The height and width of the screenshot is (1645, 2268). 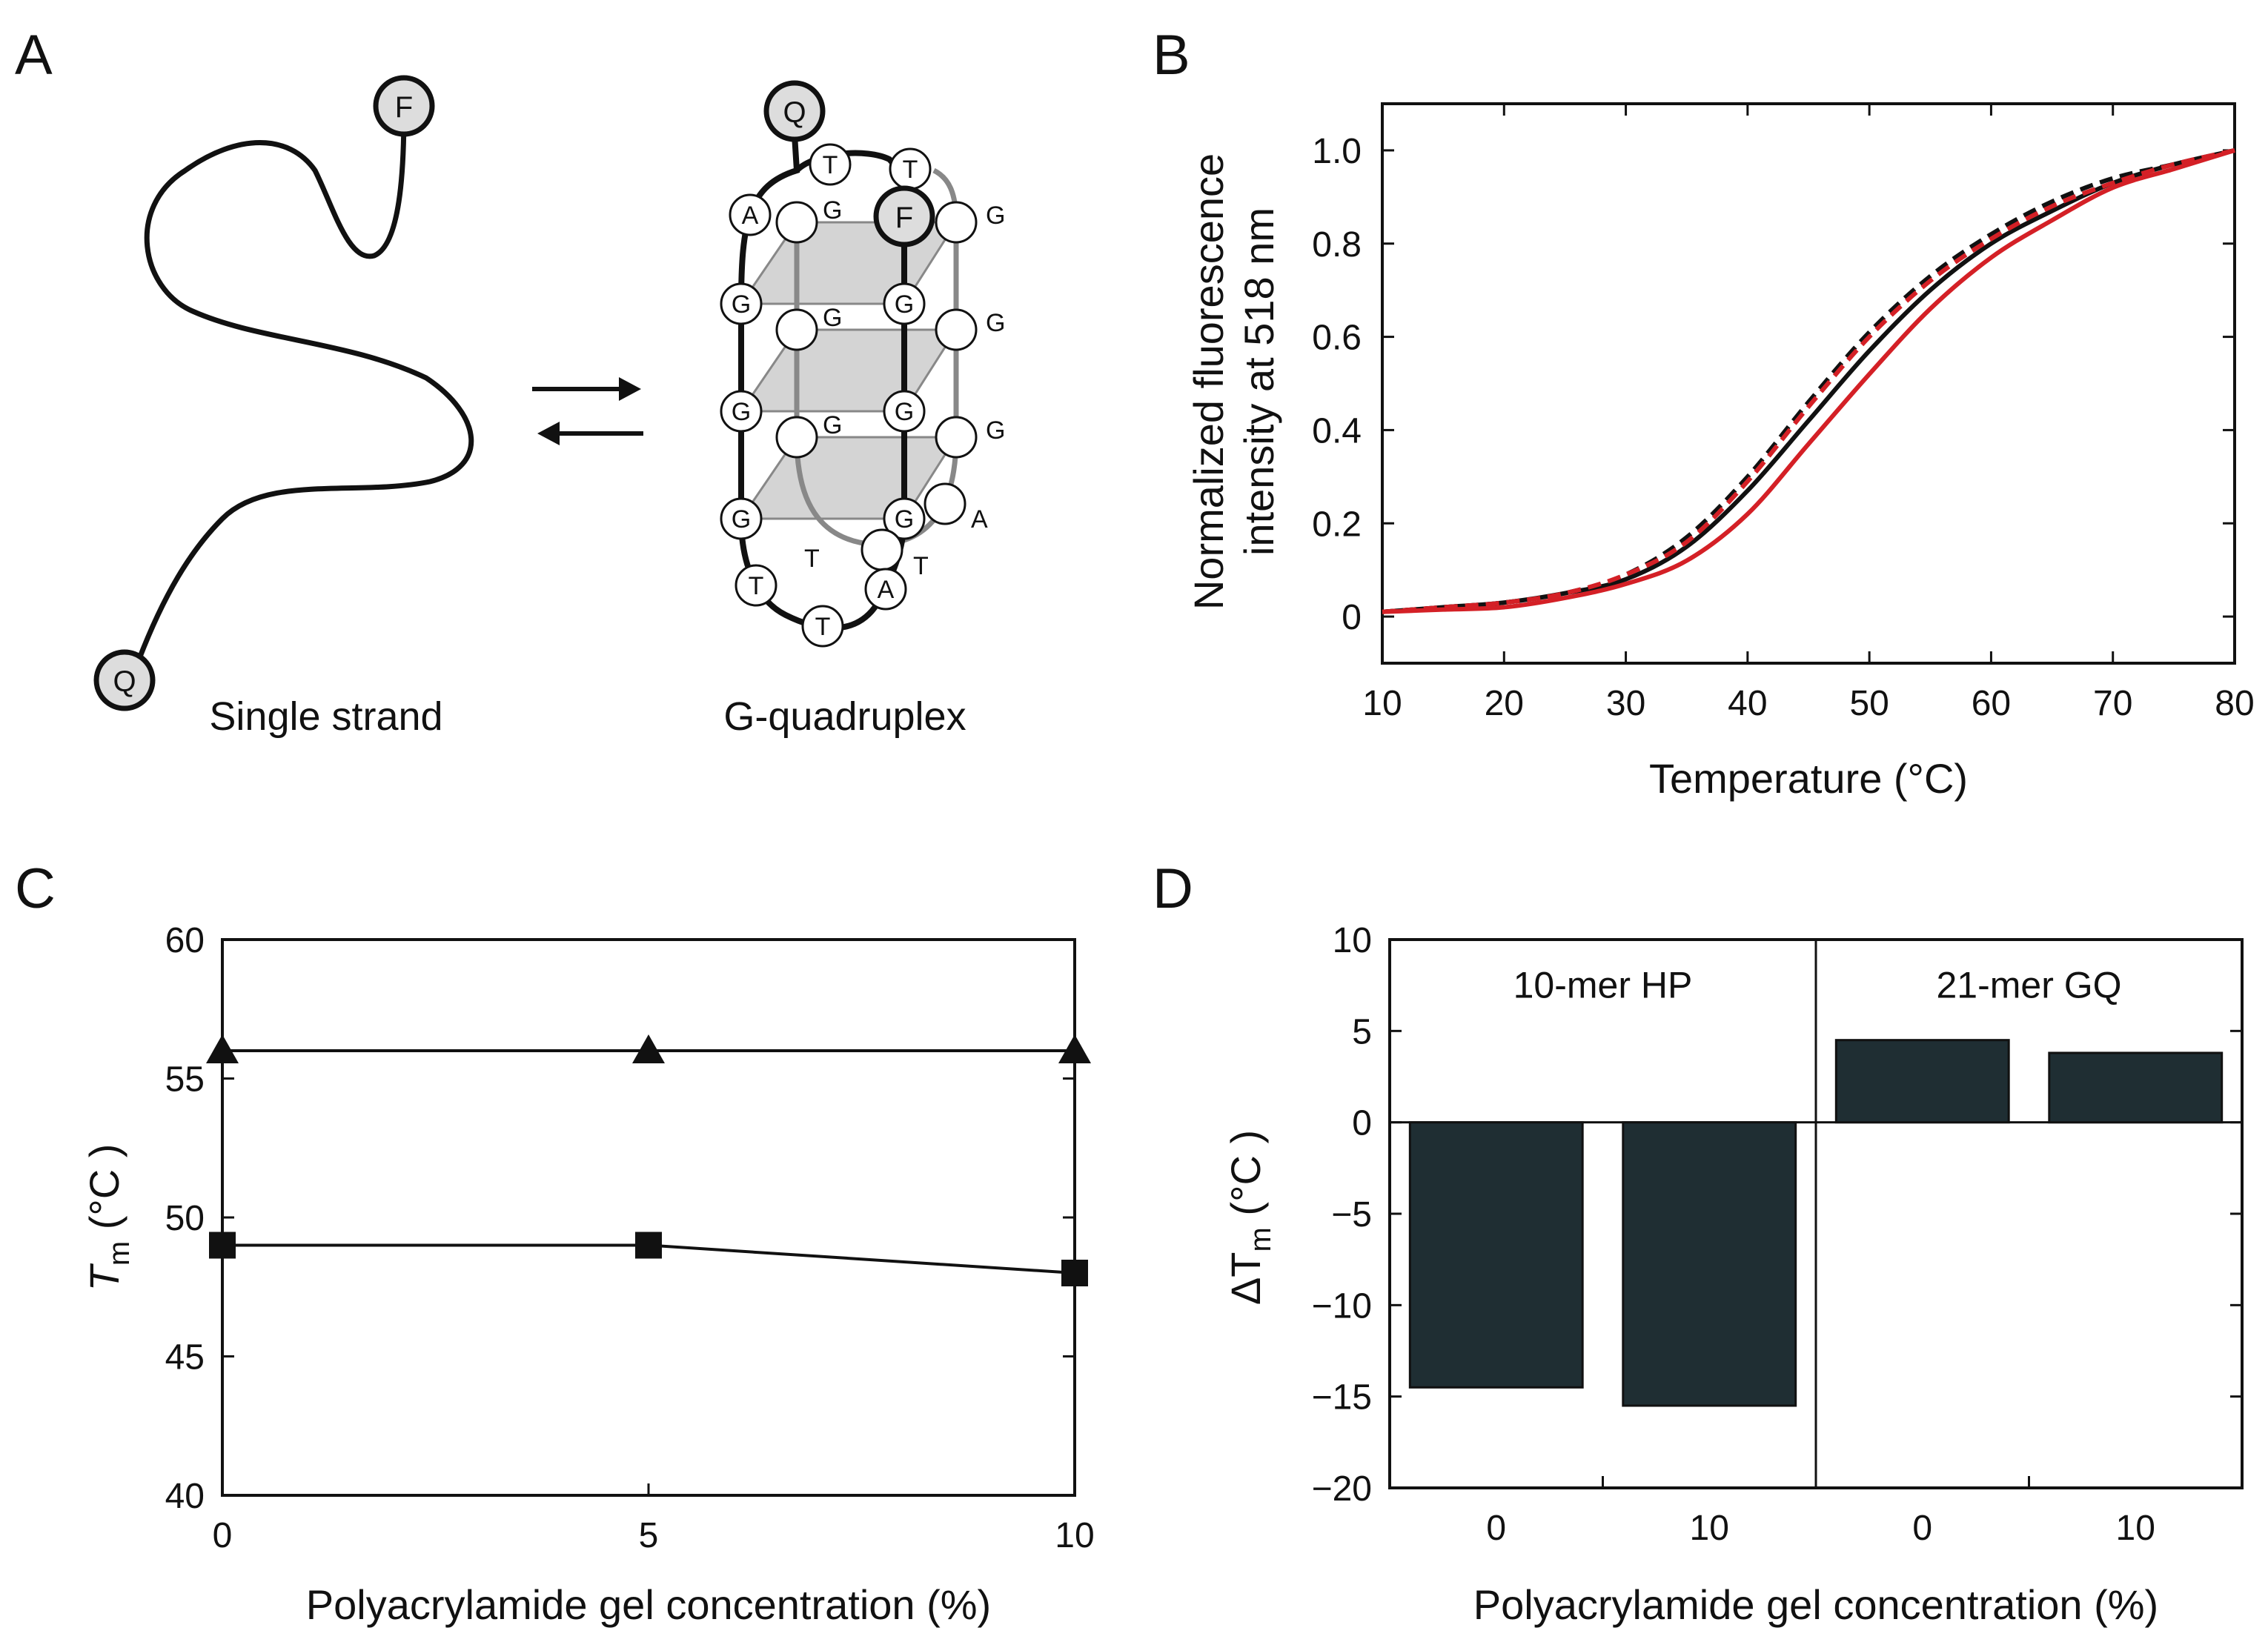 What do you see at coordinates (1809, 778) in the screenshot?
I see `panel-b-xlabel: Temperature (°C)` at bounding box center [1809, 778].